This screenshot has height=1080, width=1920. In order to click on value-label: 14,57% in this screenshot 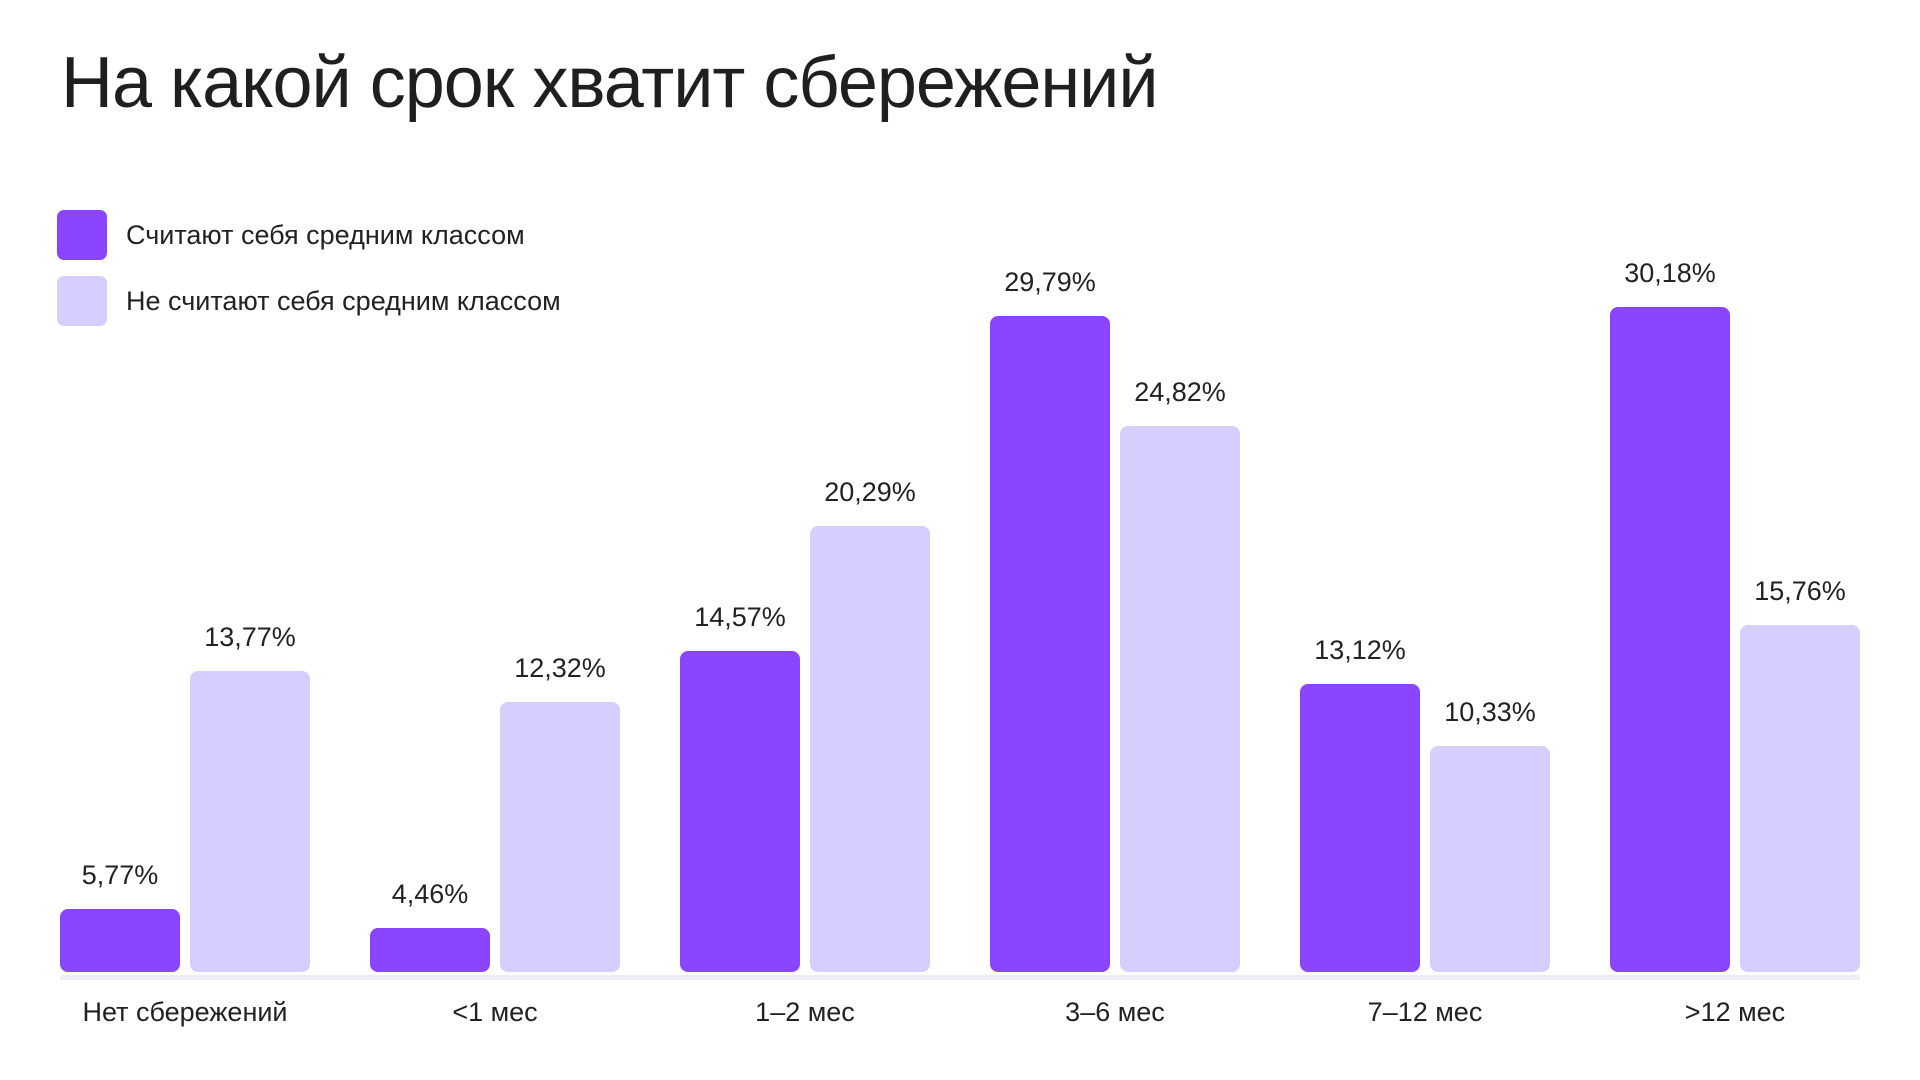, I will do `click(740, 617)`.